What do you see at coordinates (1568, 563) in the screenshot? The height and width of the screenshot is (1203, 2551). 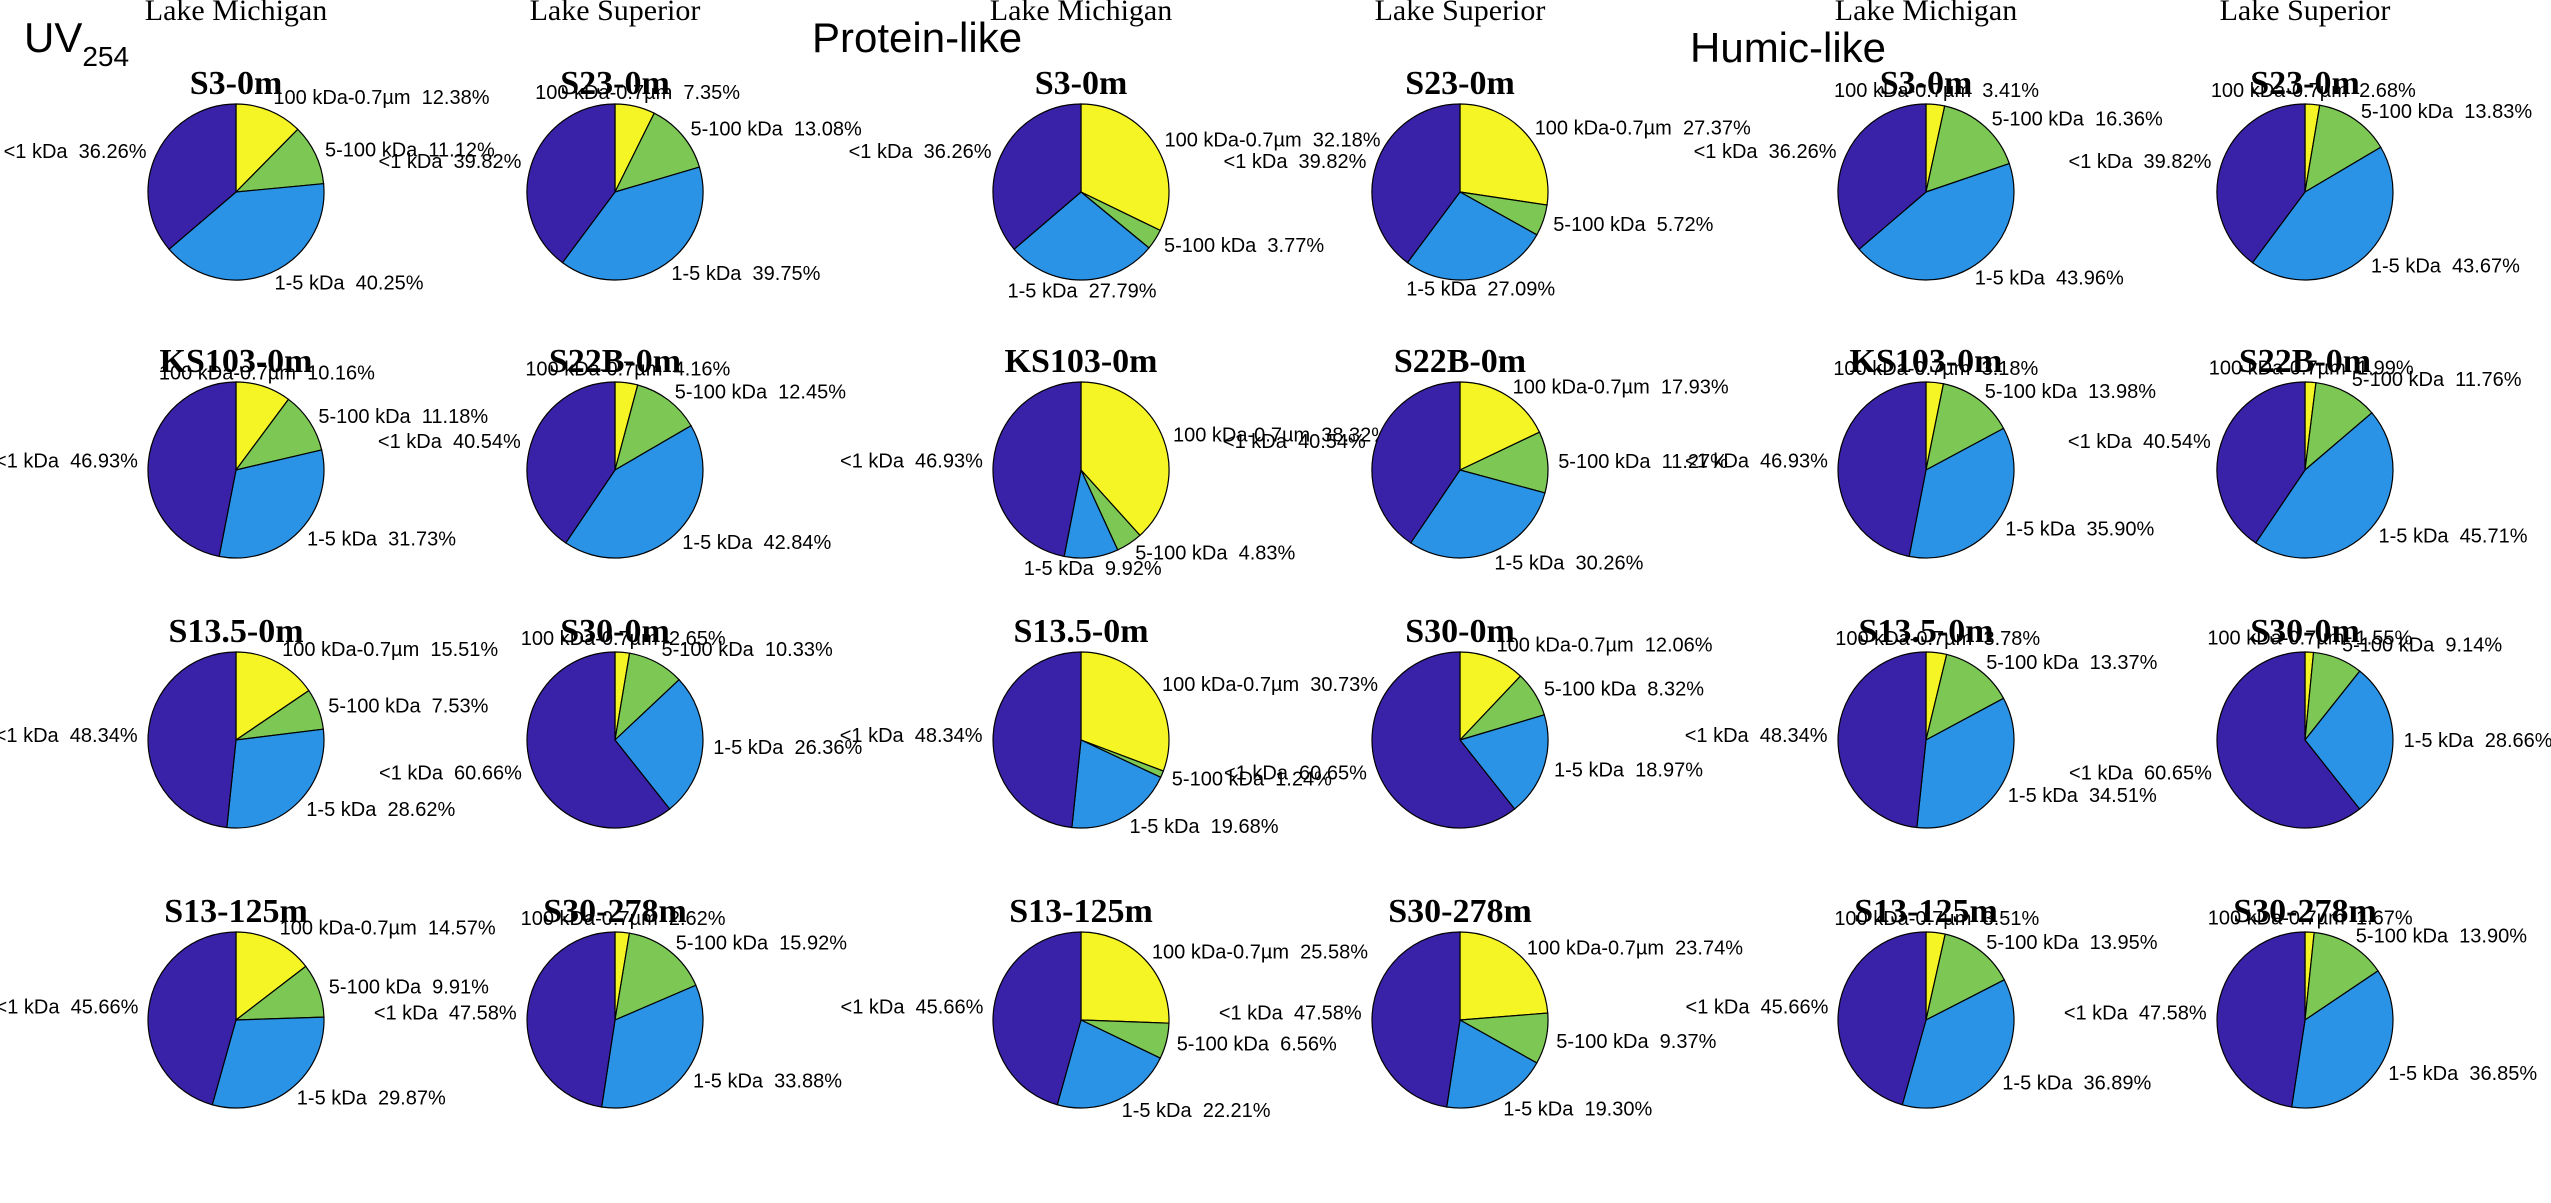 I see `data-label: 1-5 kDa 30.26%` at bounding box center [1568, 563].